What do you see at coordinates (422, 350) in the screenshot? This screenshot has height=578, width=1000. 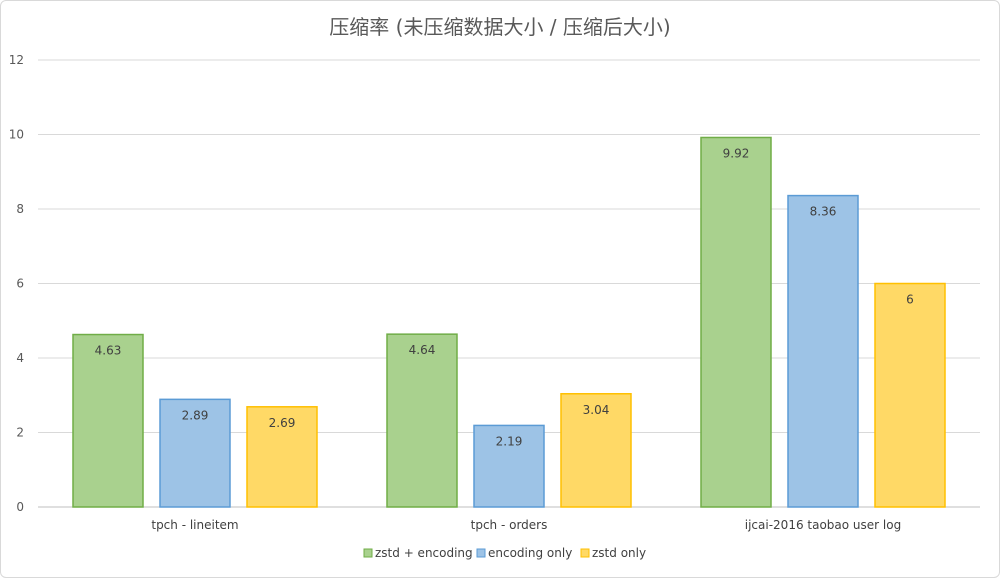 I see `data-label: 4.64` at bounding box center [422, 350].